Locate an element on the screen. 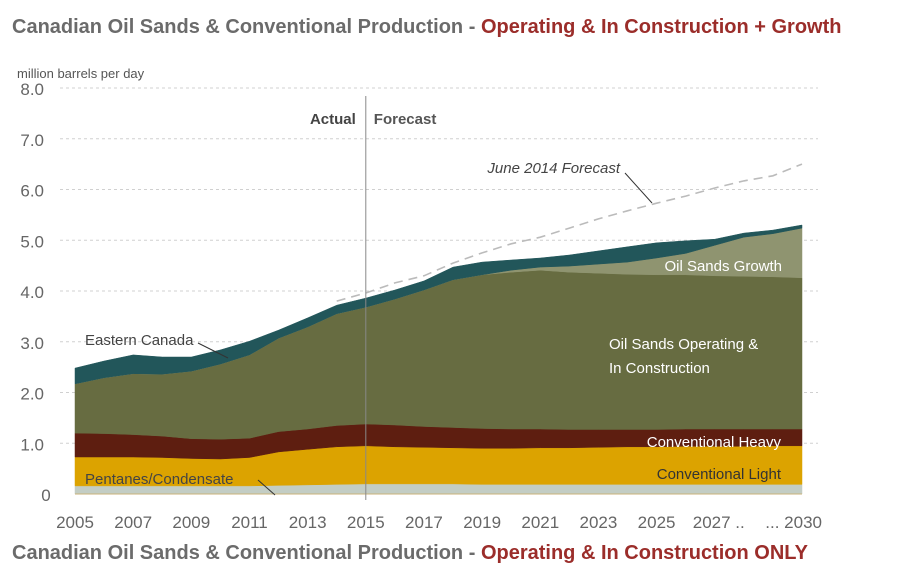 Image resolution: width=900 pixels, height=567 pixels. x-tick-label: 2013 is located at coordinates (308, 522).